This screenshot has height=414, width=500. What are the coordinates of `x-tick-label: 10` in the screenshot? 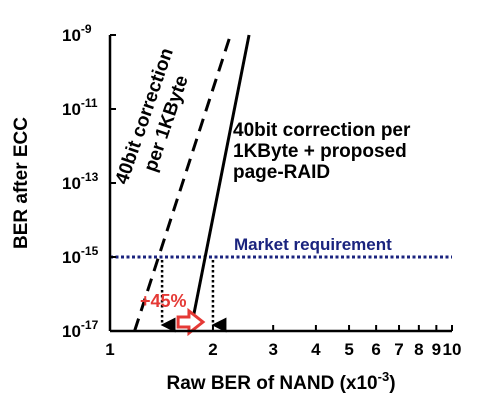 It's located at (452, 349).